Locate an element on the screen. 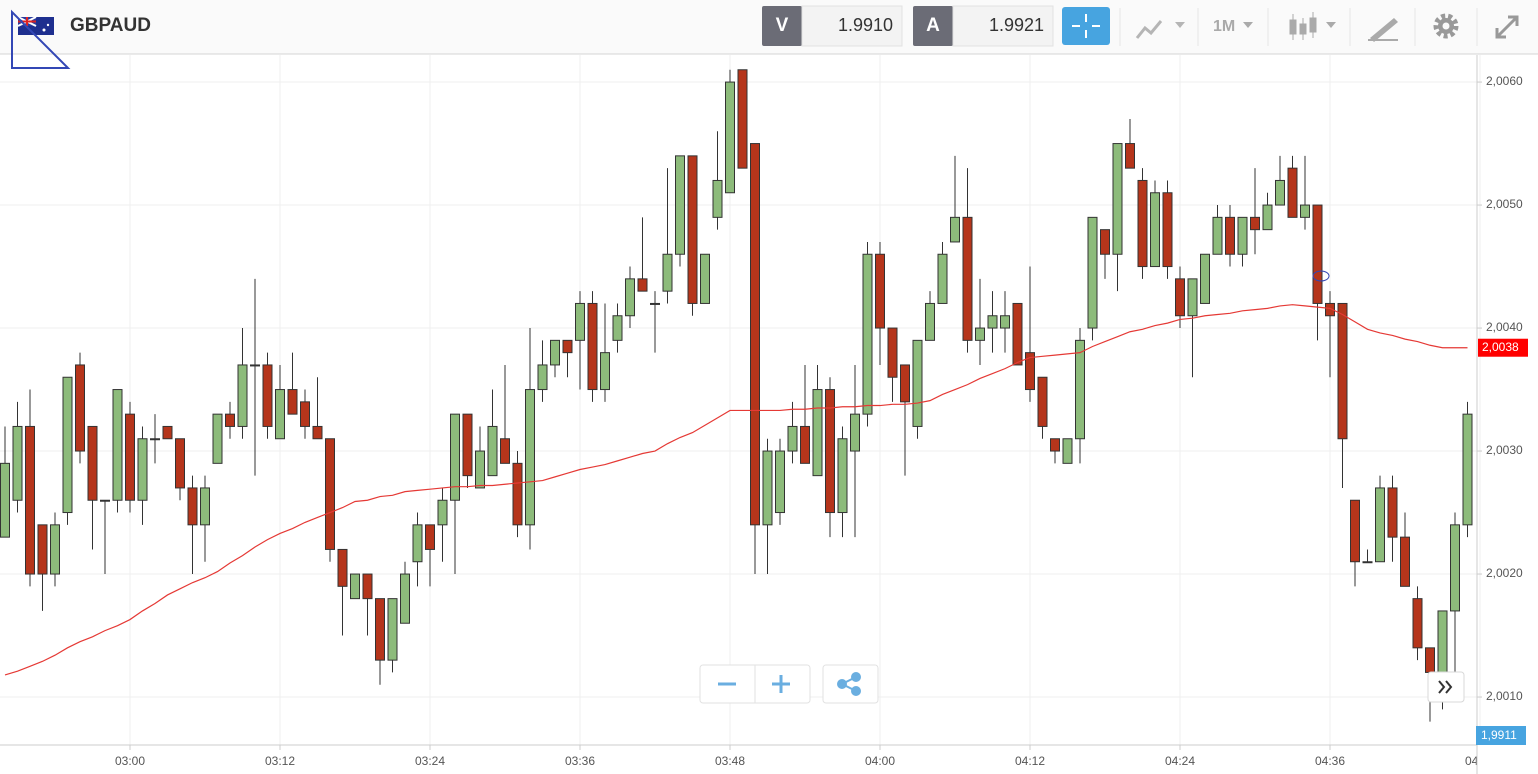  share-box is located at coordinates (850, 684).